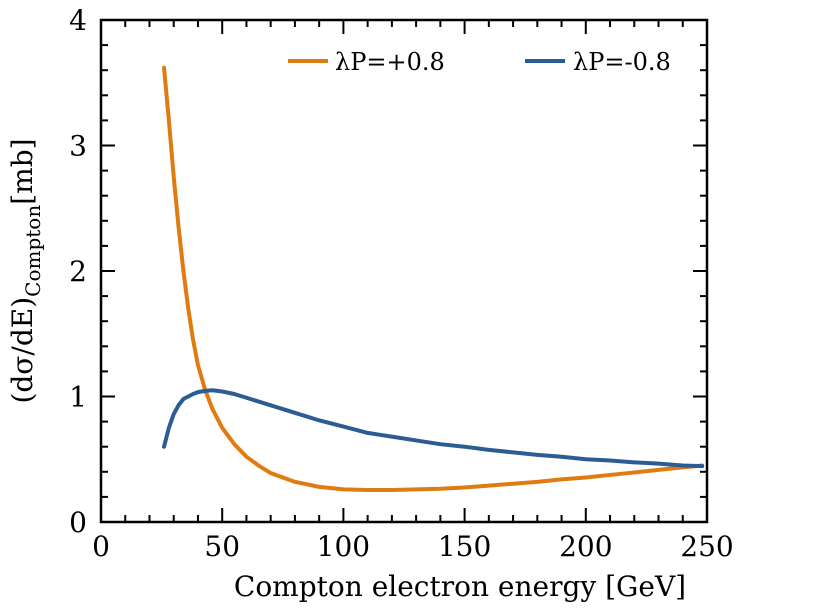 Image resolution: width=829 pixels, height=608 pixels. I want to click on x-tick-label: 100, so click(343, 546).